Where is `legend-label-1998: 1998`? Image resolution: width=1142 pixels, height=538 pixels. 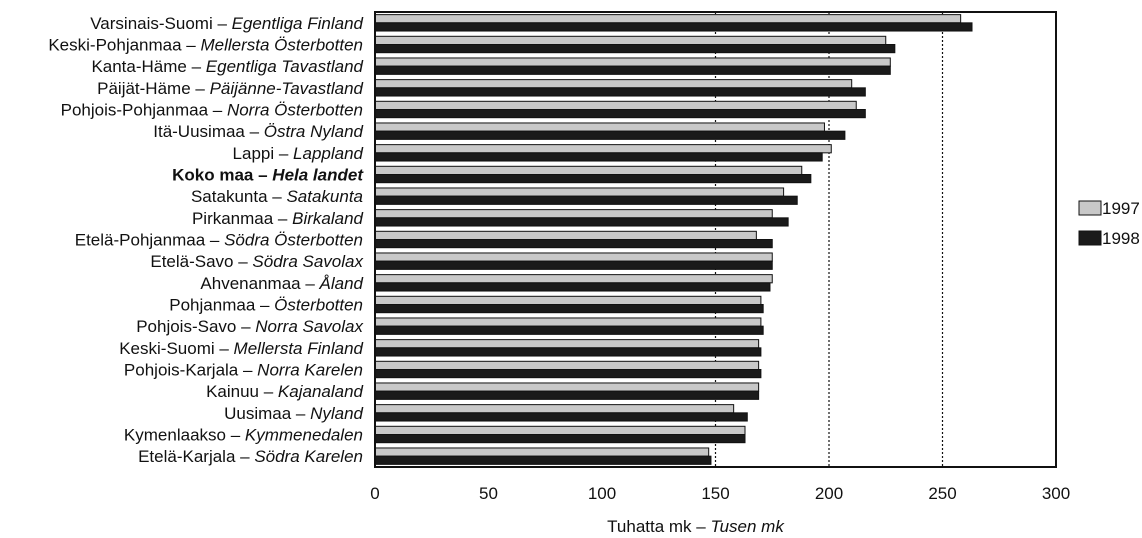 legend-label-1998: 1998 is located at coordinates (1121, 238).